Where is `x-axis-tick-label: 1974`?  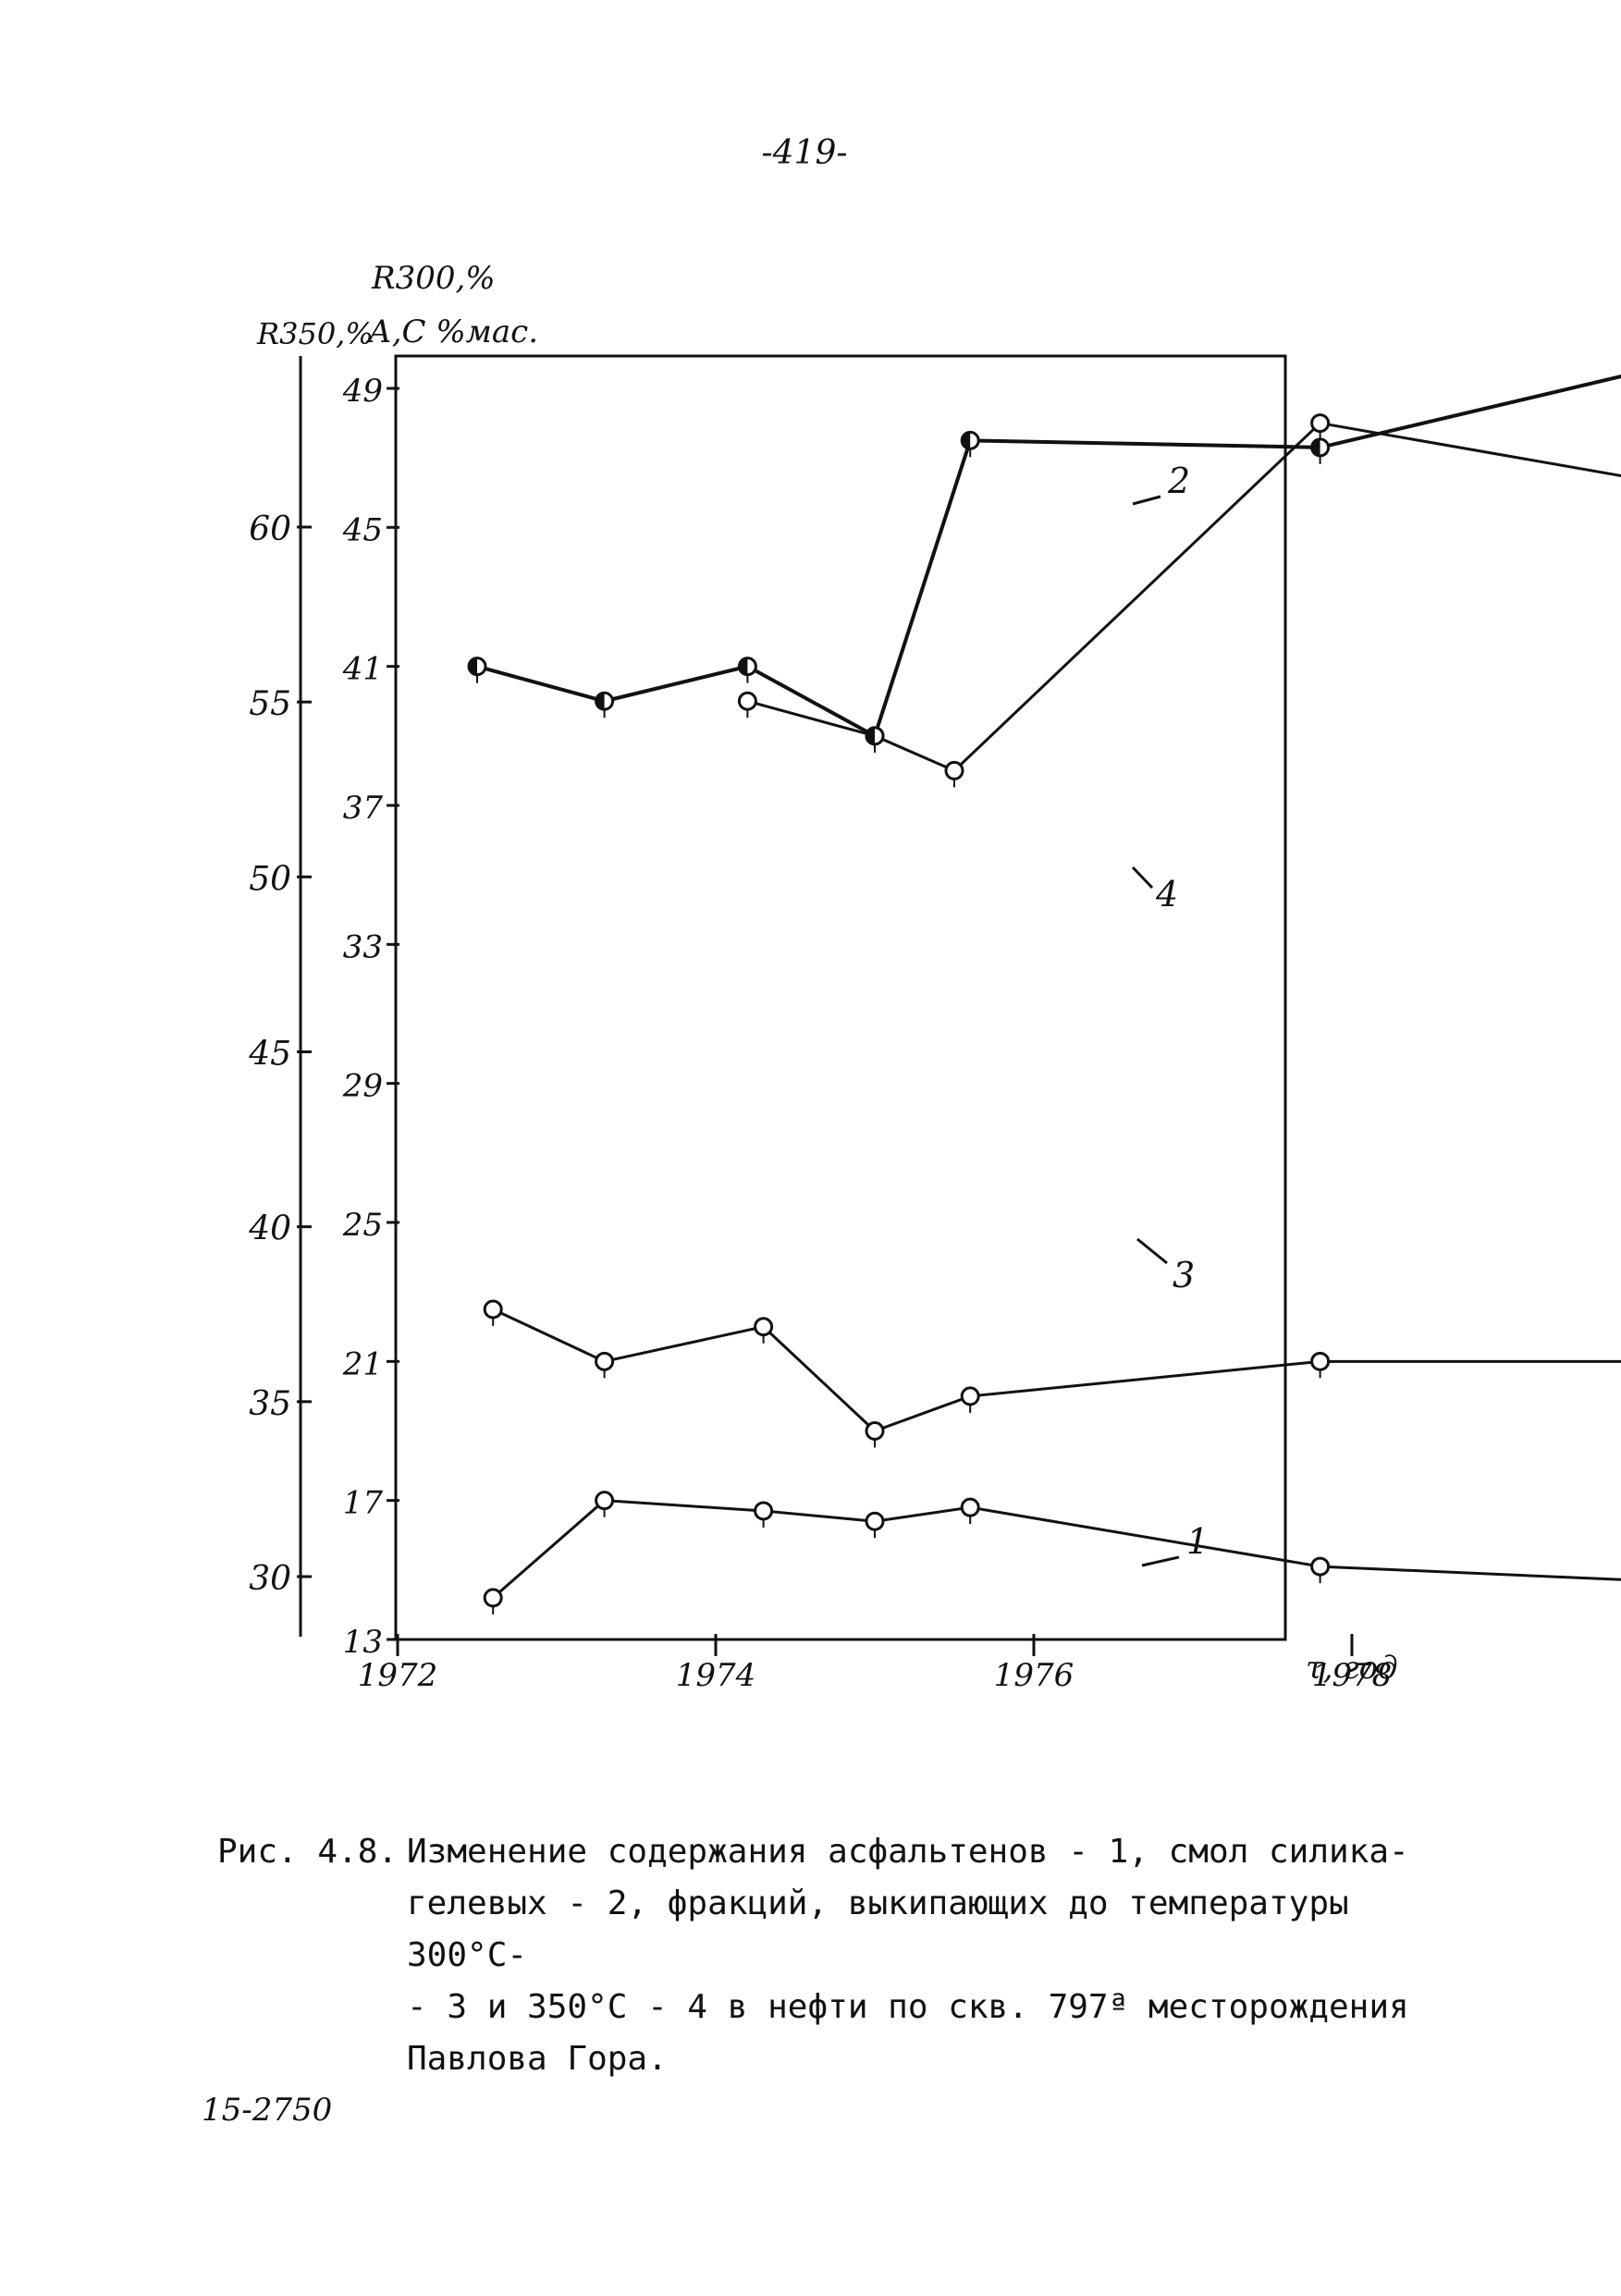
x-axis-tick-label: 1974 is located at coordinates (716, 1675).